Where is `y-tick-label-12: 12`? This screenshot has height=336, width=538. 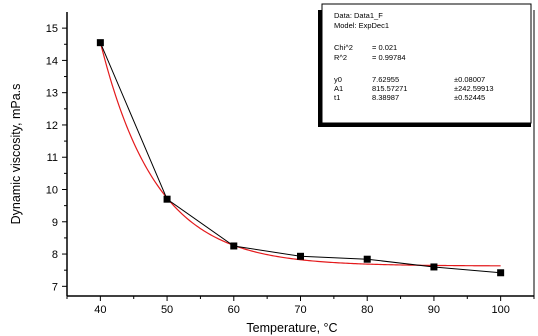
y-tick-label-12: 12 is located at coordinates (52, 126).